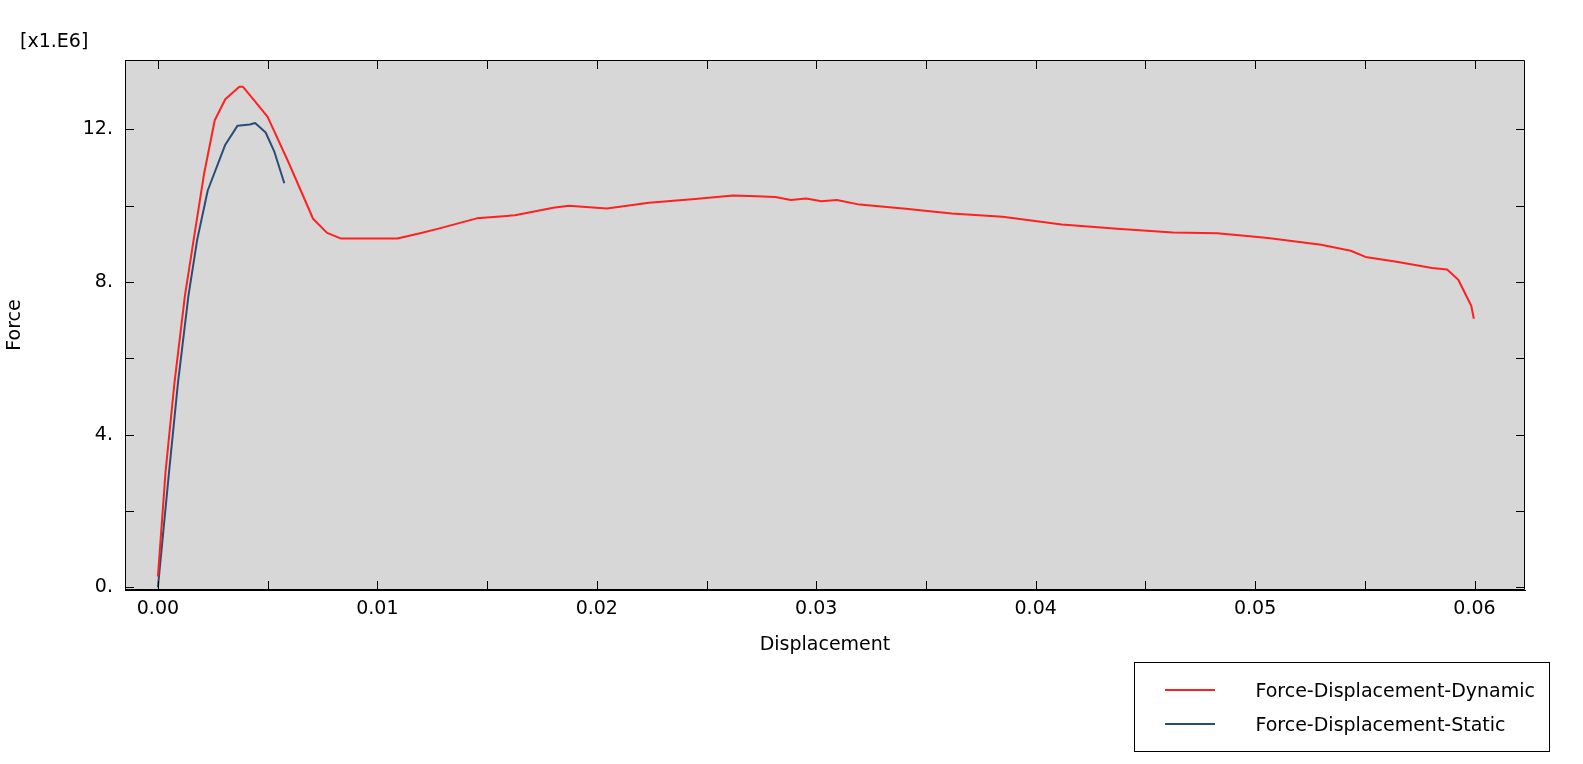 This screenshot has height=764, width=1583. What do you see at coordinates (54, 40) in the screenshot?
I see `text: [x1.E6]` at bounding box center [54, 40].